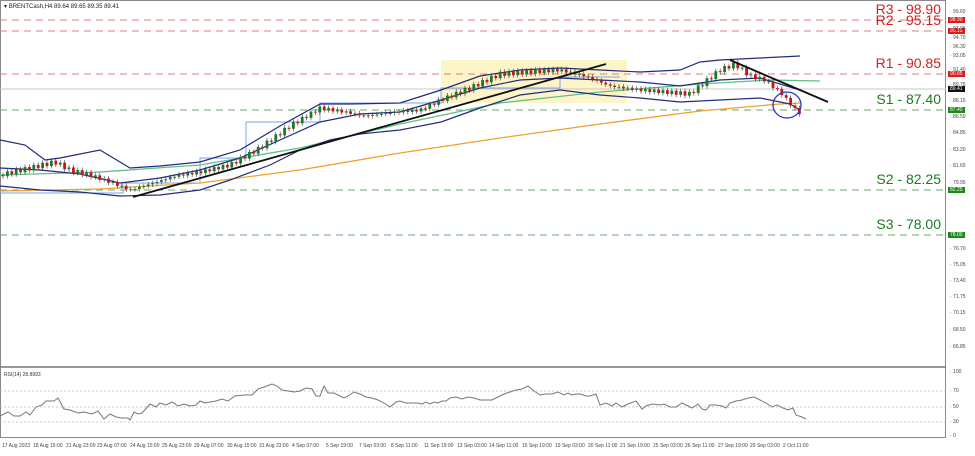 The width and height of the screenshot is (975, 456). I want to click on time-axis-label: 4 Sep 07:00, so click(305, 446).